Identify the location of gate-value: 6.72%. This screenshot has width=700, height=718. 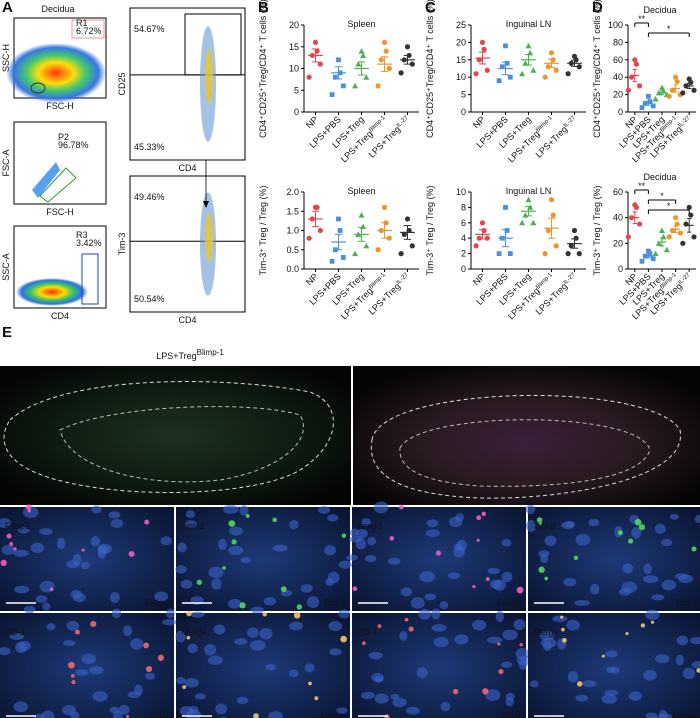
(89, 31).